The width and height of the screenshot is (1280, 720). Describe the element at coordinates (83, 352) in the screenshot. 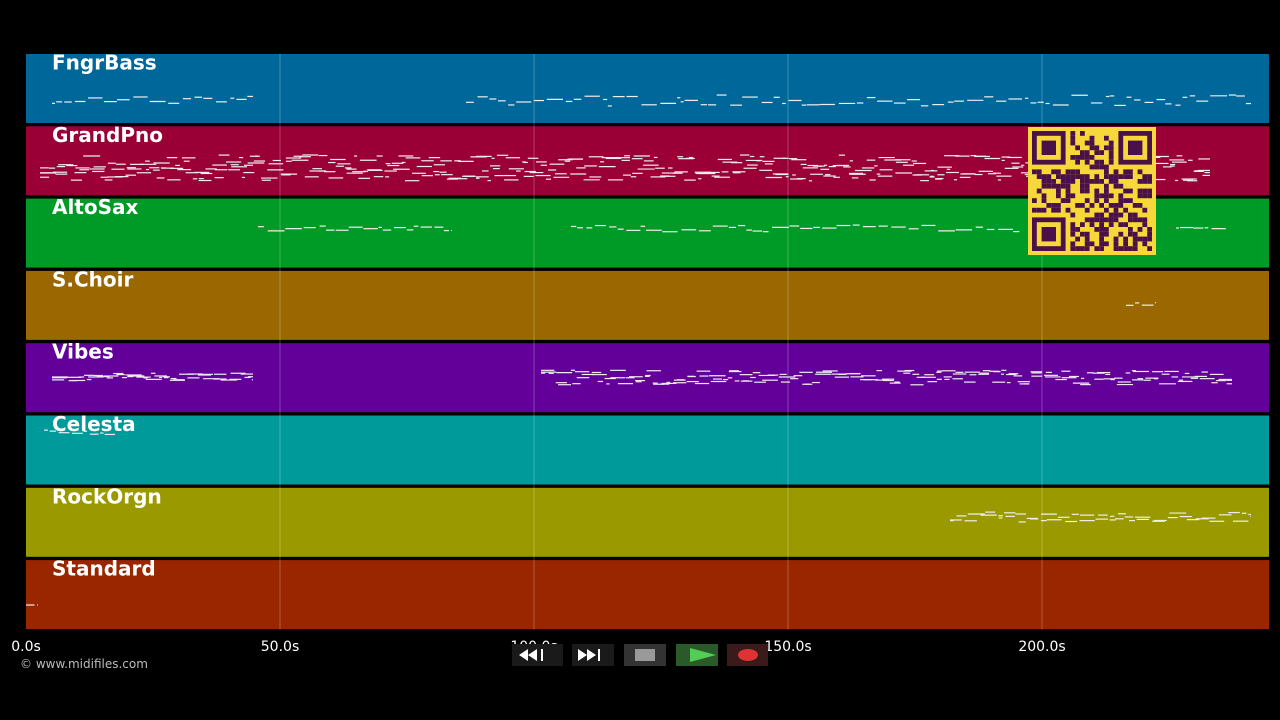

I see `track-name: Vibes` at that location.